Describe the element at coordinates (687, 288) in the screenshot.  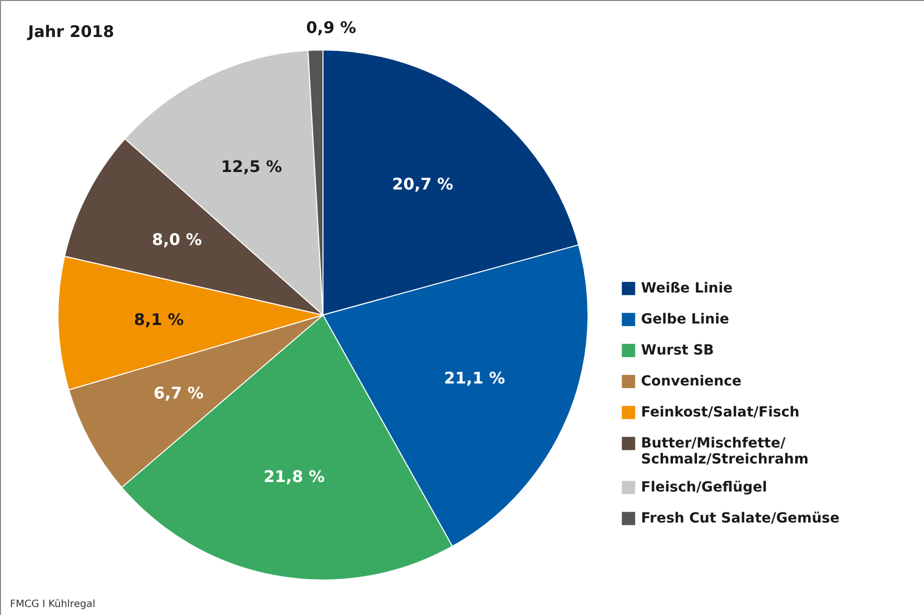
I see `legend-label: Weiße Linie` at that location.